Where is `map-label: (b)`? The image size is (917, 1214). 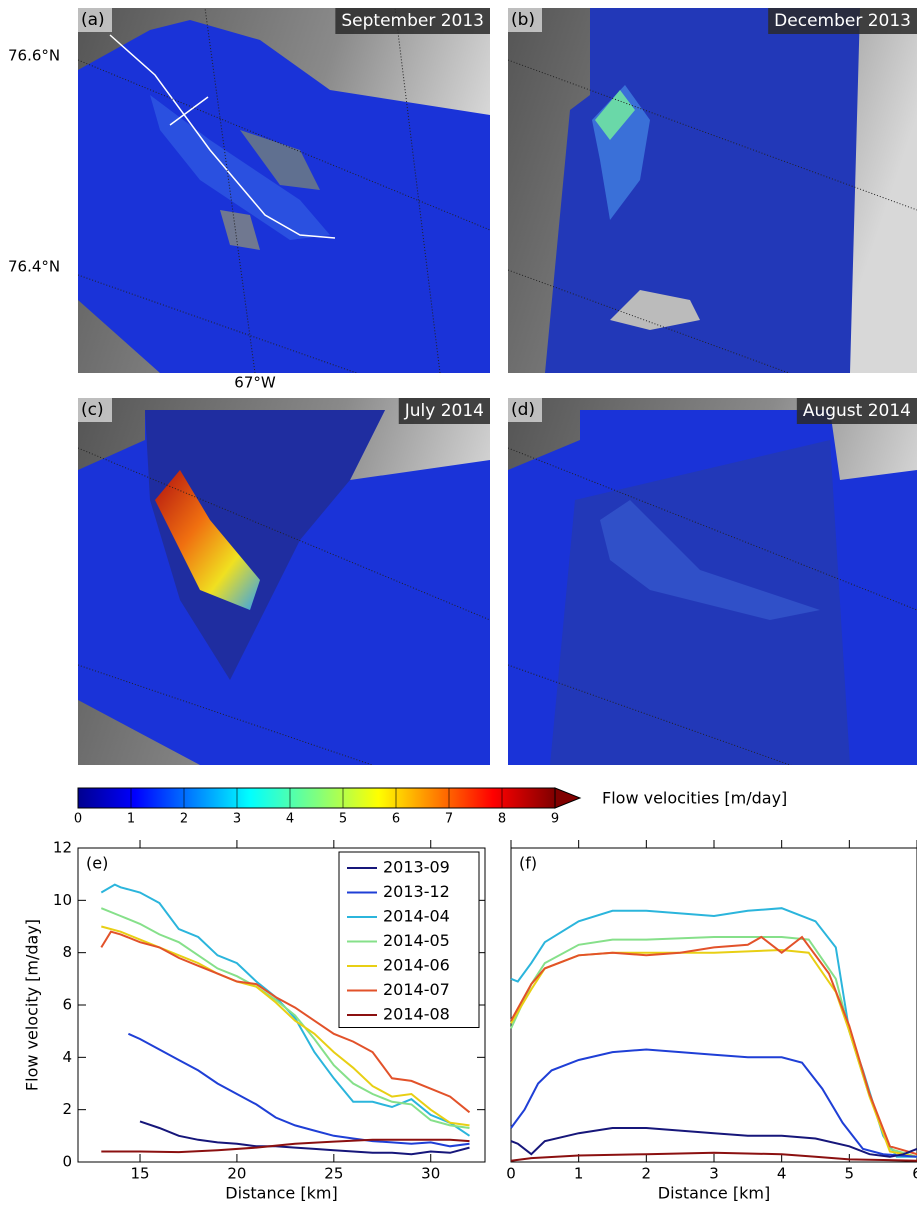
map-label: (b) is located at coordinates (523, 20).